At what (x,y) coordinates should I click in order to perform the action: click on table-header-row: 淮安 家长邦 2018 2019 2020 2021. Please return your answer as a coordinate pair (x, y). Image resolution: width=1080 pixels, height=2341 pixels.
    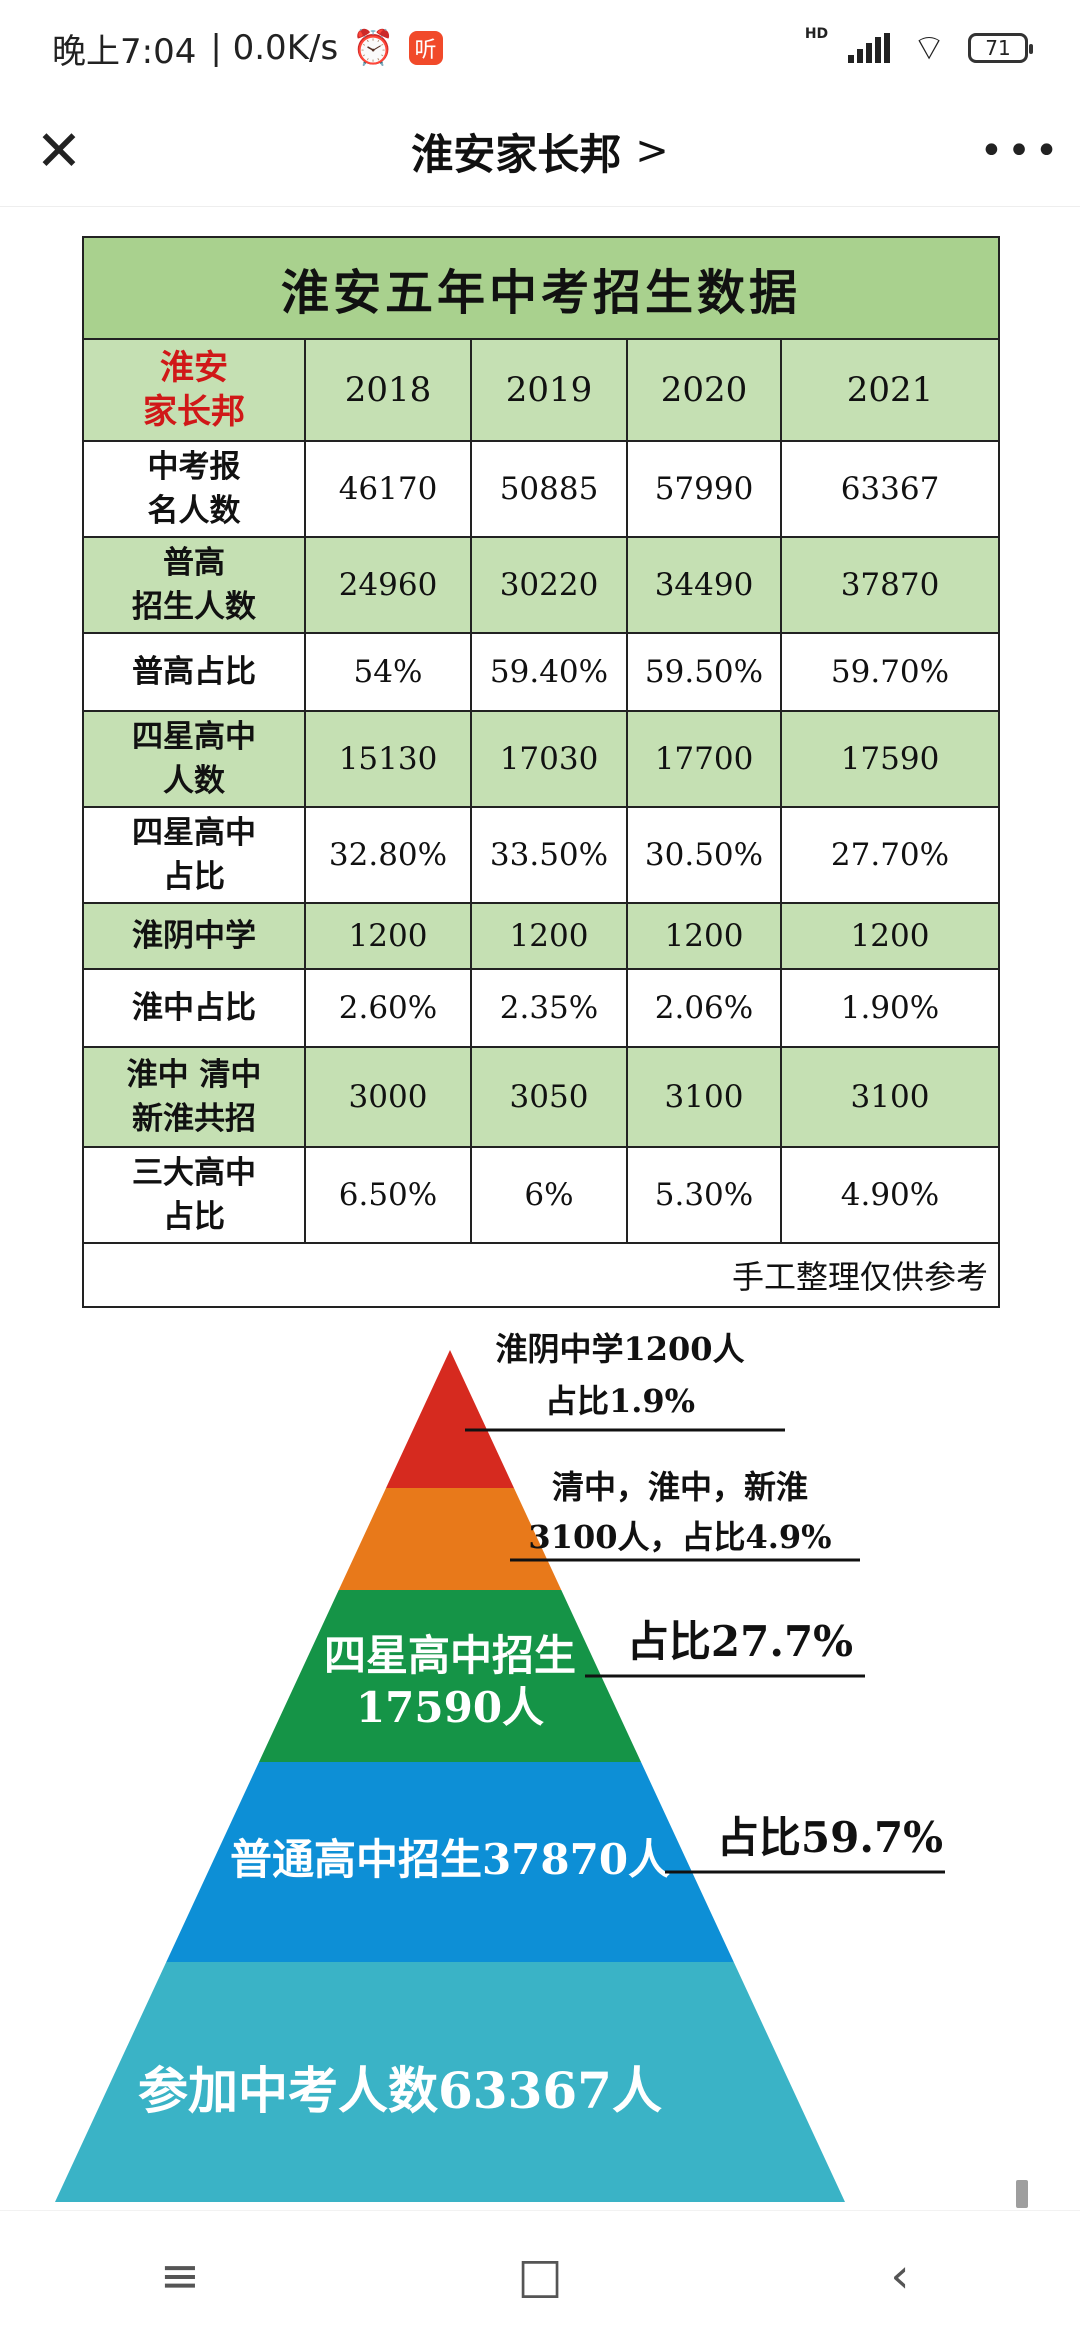
    Looking at the image, I should click on (541, 390).